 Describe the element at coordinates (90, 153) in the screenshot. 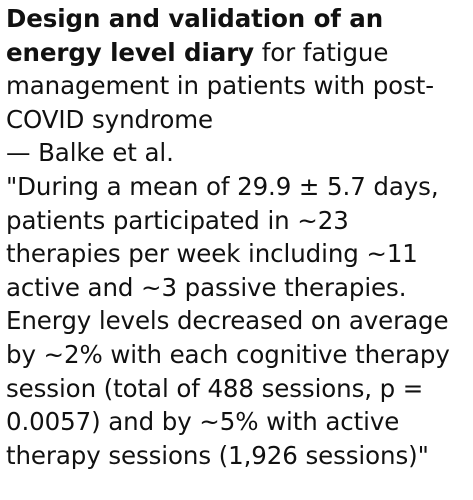

I see `author-line: — Balke et al.` at that location.